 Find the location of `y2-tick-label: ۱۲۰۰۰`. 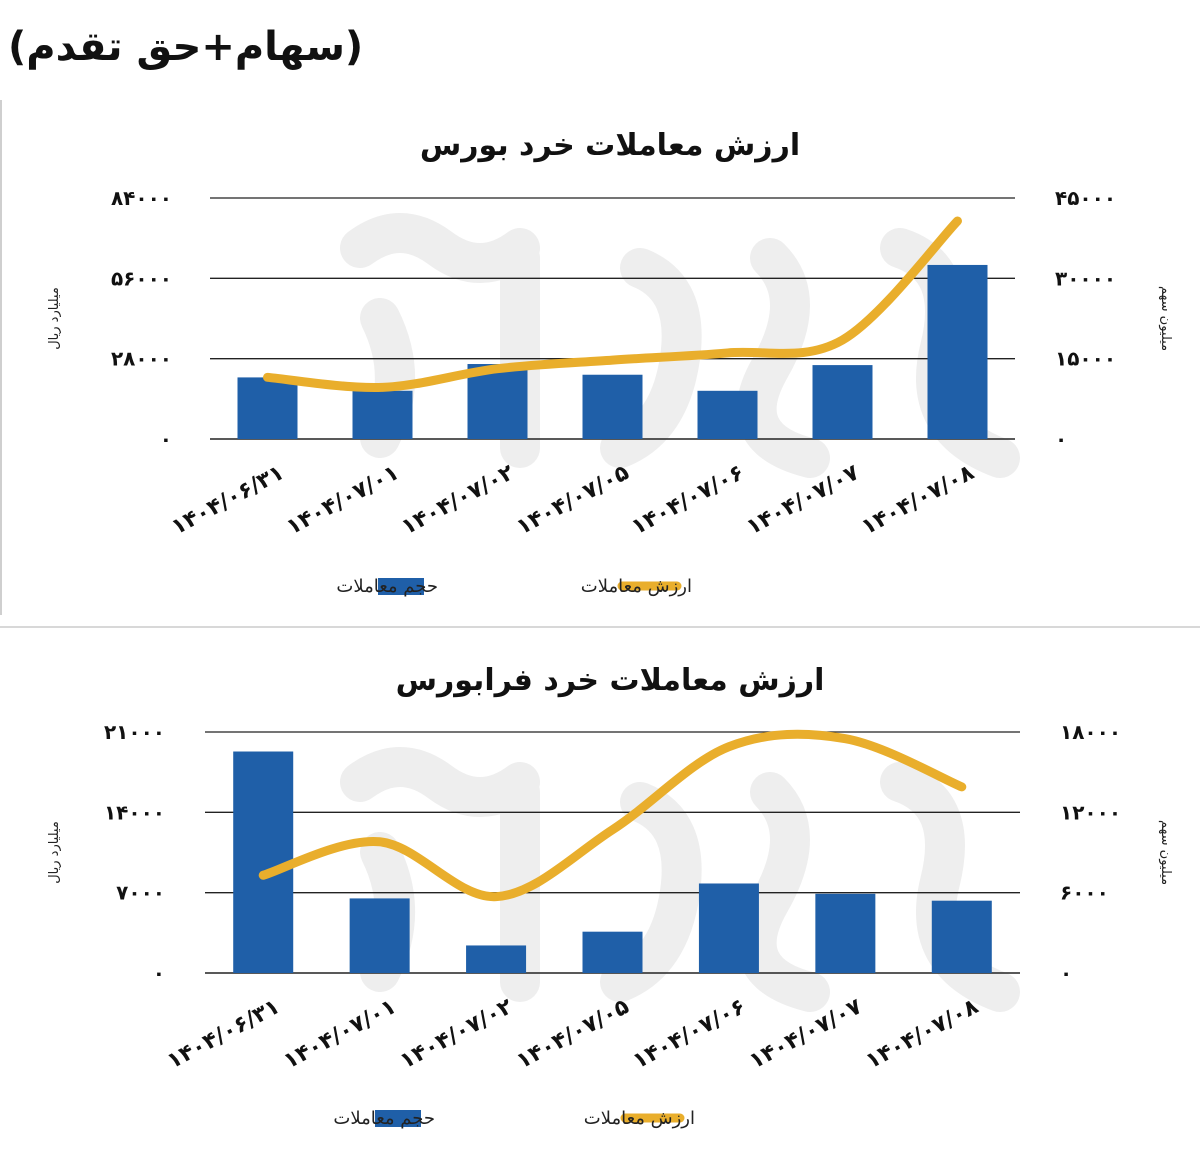

y2-tick-label: ۱۲۰۰۰ is located at coordinates (1090, 812).